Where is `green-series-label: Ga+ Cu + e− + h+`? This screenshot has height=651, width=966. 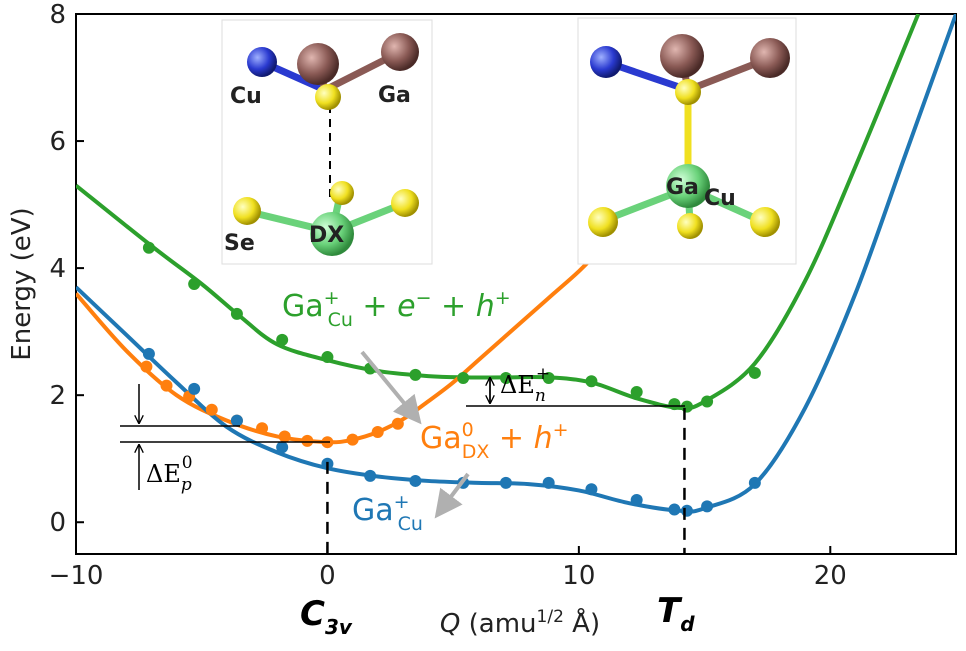 green-series-label: Ga+ Cu + e− + h+ is located at coordinates (396, 309).